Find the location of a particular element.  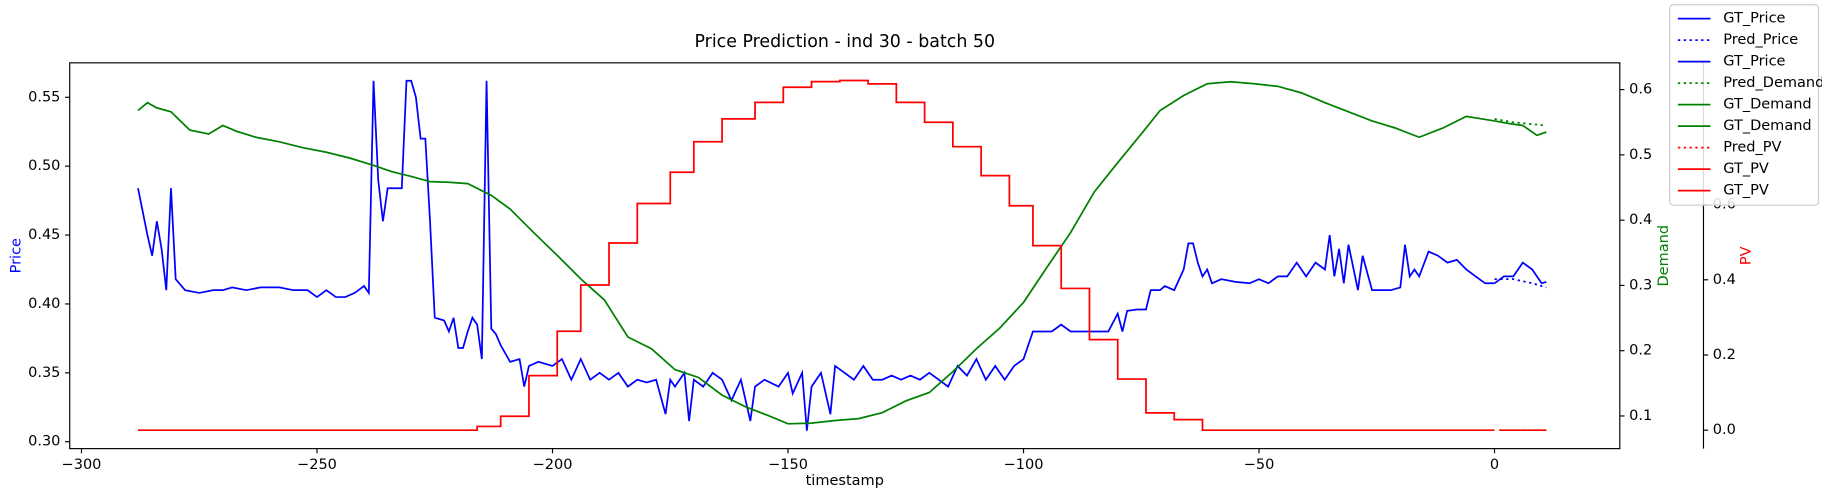

y-tick-label: 0.45 is located at coordinates (44, 235).